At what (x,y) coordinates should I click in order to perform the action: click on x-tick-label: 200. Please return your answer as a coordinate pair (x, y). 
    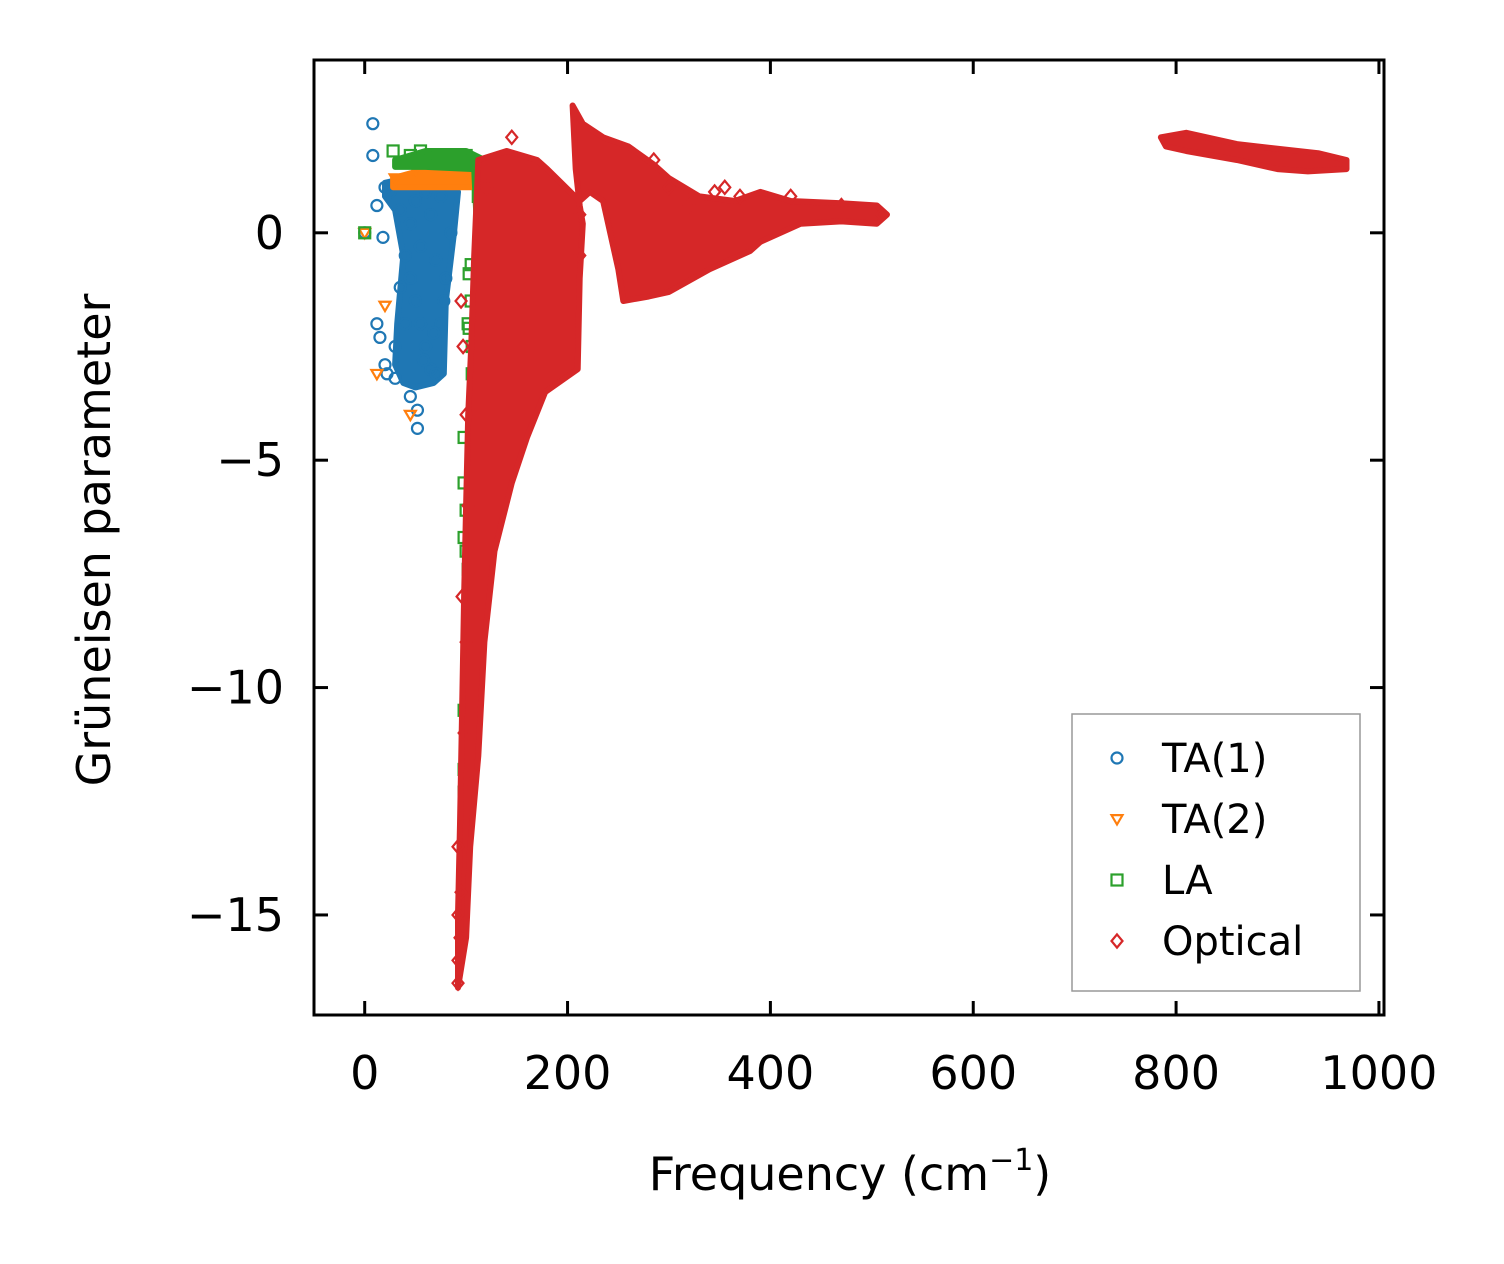
    Looking at the image, I should click on (568, 1073).